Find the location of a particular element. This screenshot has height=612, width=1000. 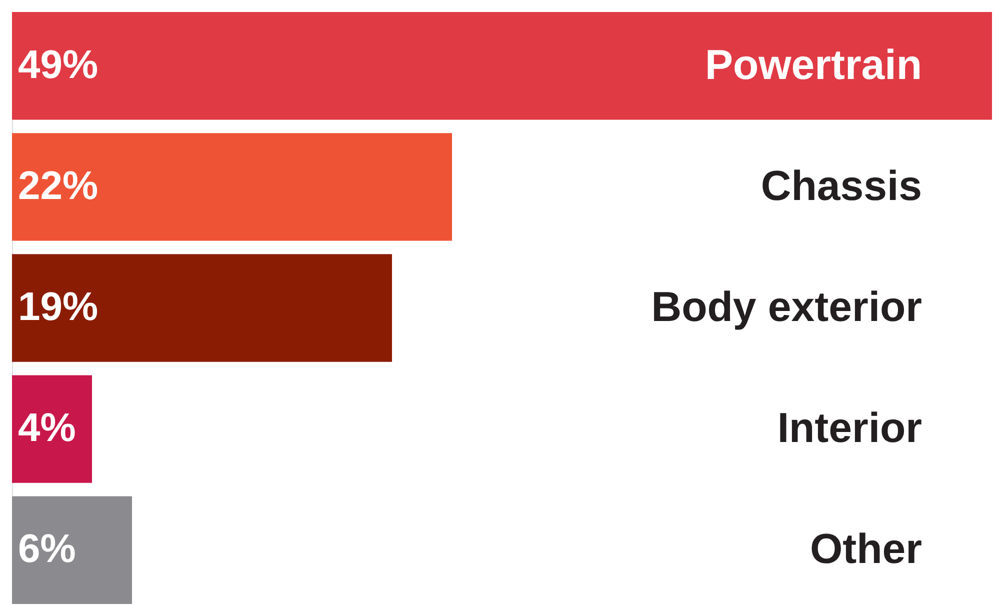

data-label: 49% is located at coordinates (58, 64).